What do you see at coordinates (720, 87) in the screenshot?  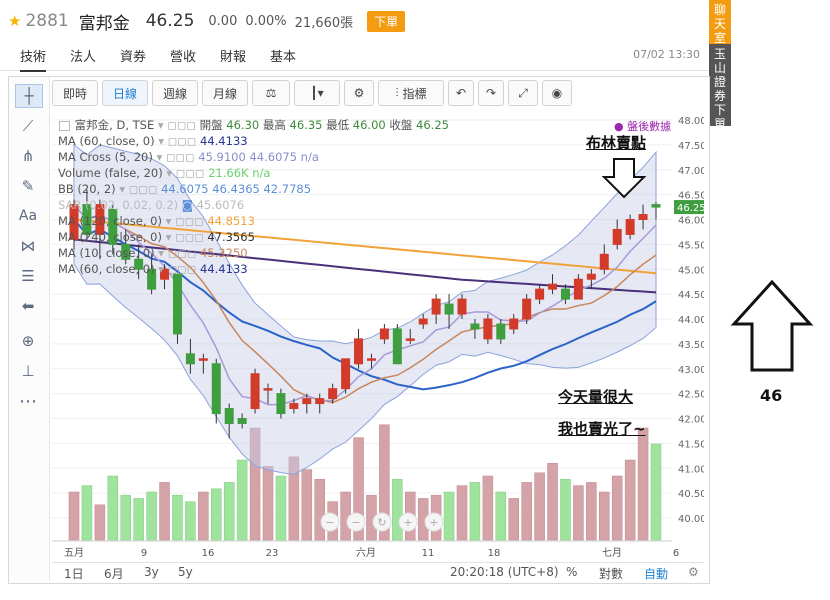 I see `esun-order-button: 玉山證券下單` at bounding box center [720, 87].